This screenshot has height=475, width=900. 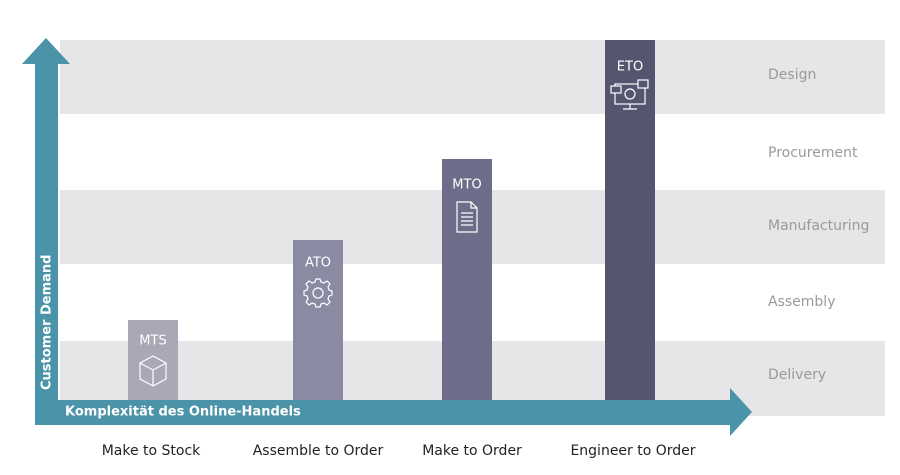 I want to click on level-label: Assembly, so click(x=801, y=302).